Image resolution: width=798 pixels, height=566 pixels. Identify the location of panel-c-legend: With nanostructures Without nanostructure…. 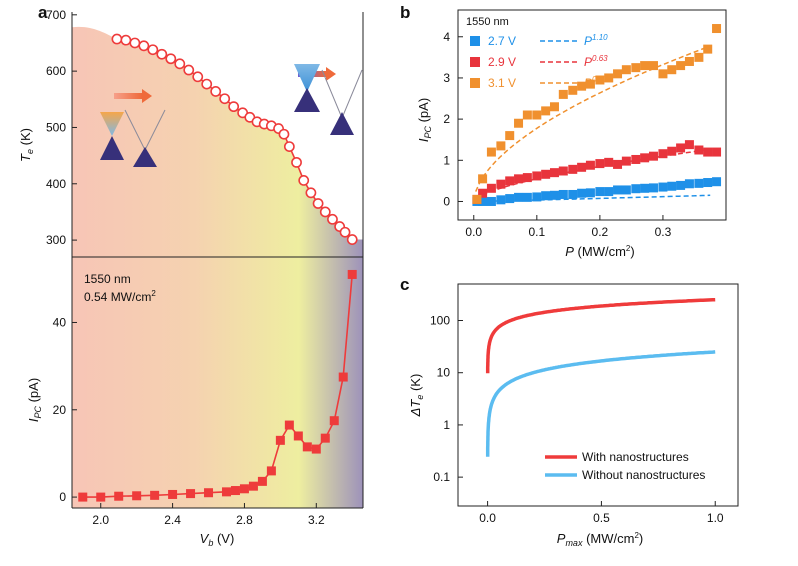
(625, 466).